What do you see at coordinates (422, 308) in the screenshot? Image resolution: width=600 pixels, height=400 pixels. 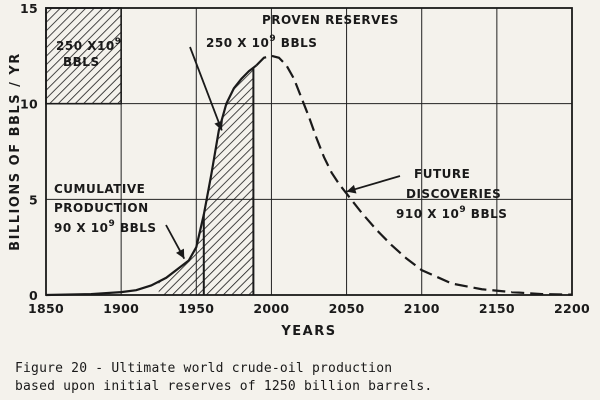 I see `x-tick-label-2100: 2100` at bounding box center [422, 308].